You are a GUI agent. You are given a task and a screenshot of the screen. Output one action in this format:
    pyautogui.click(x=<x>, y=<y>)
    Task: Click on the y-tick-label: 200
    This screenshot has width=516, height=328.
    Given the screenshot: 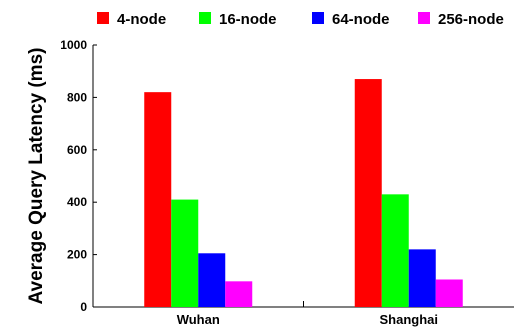 What is the action you would take?
    pyautogui.click(x=77, y=255)
    